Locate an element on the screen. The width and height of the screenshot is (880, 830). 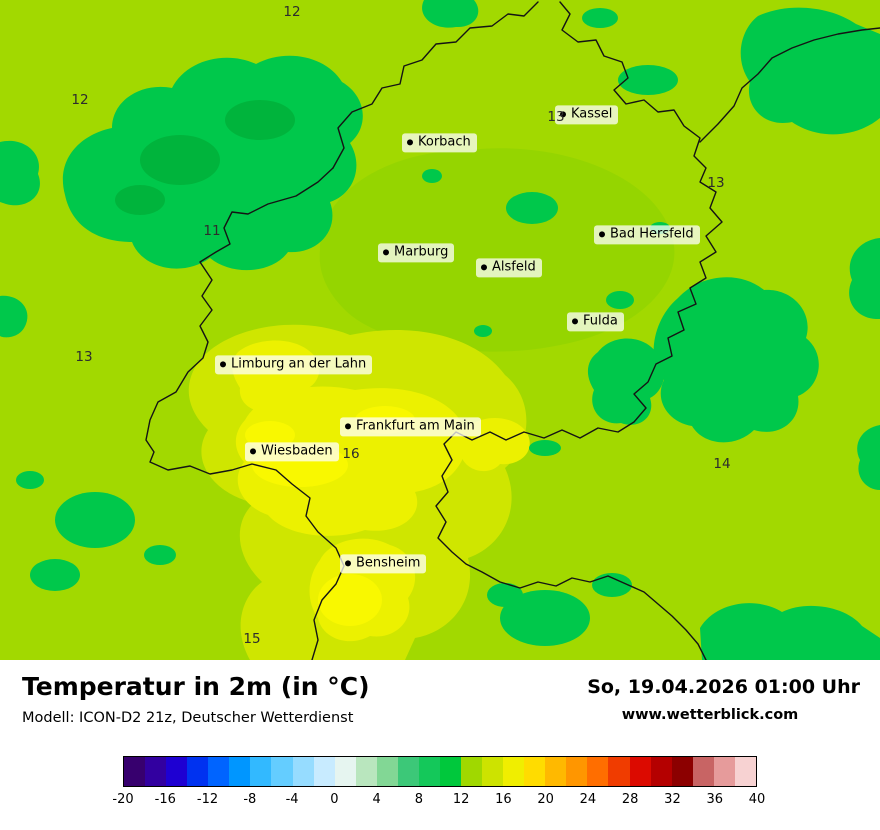
colorbar-tick-label: 16 is located at coordinates (503, 799).